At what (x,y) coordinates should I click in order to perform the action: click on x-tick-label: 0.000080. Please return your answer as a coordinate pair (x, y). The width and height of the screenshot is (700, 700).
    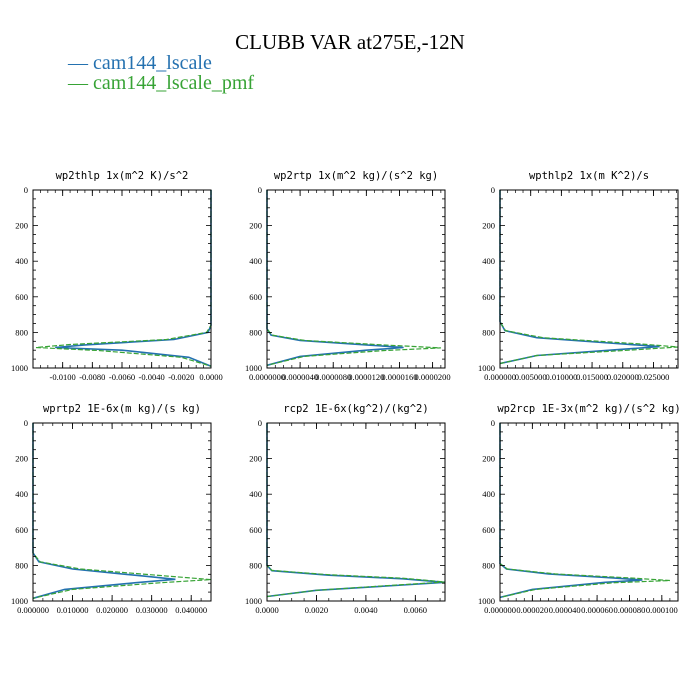
    Looking at the image, I should click on (630, 610).